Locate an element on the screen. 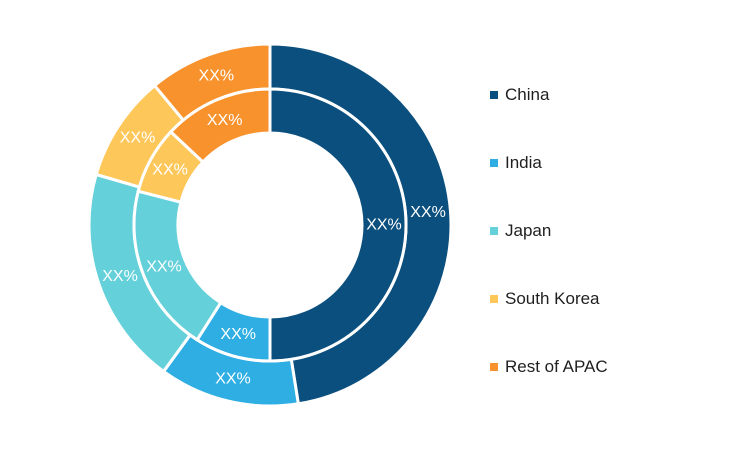 The width and height of the screenshot is (750, 450). legend-item-rest-of-apac: Rest of APAC is located at coordinates (549, 367).